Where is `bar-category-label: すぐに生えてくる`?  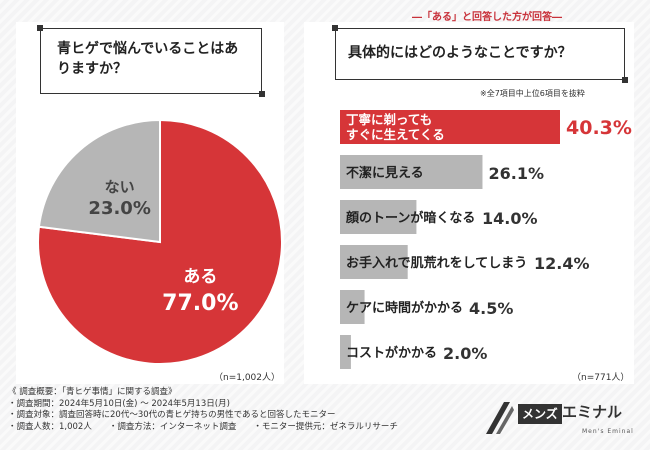
bar-category-label: すぐに生えてくる is located at coordinates (395, 134).